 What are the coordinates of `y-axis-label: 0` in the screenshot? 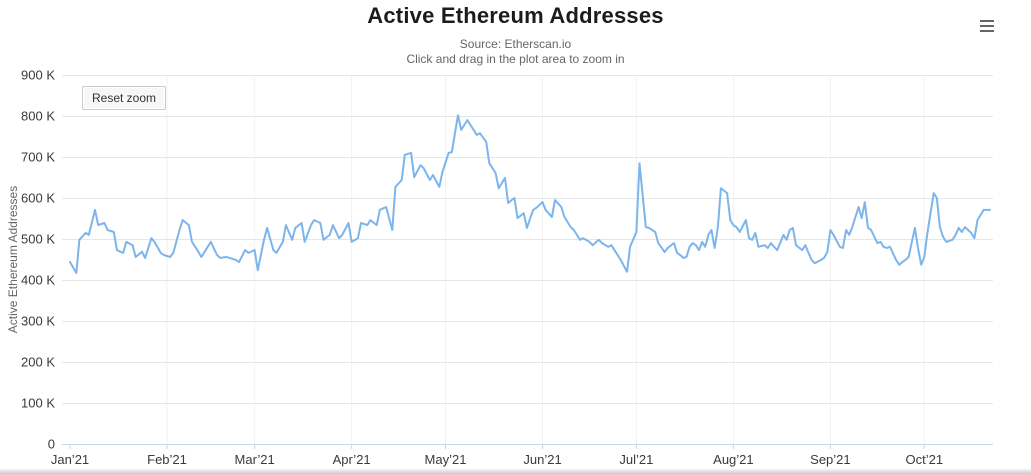 It's located at (51, 444).